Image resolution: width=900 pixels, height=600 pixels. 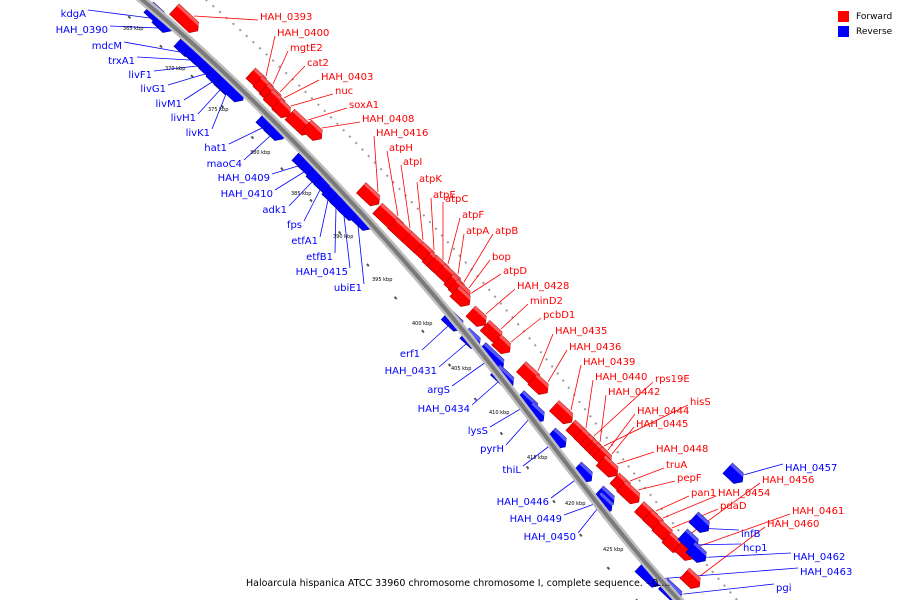 What do you see at coordinates (689, 478) in the screenshot?
I see `forward-gene-label: pepF` at bounding box center [689, 478].